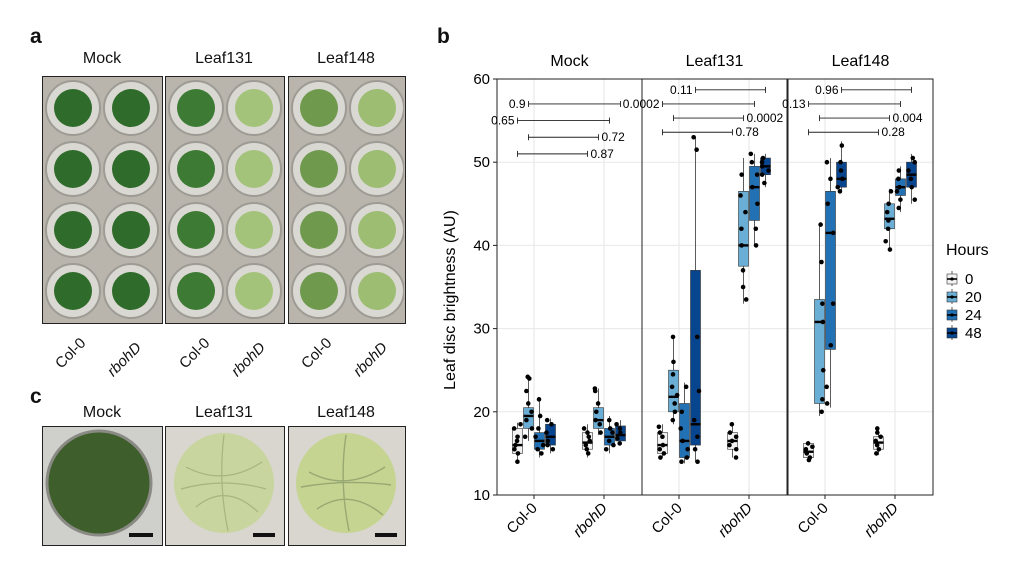 The height and width of the screenshot is (566, 1022). Describe the element at coordinates (666, 518) in the screenshot. I see `x-tick-label: Col-0` at that location.